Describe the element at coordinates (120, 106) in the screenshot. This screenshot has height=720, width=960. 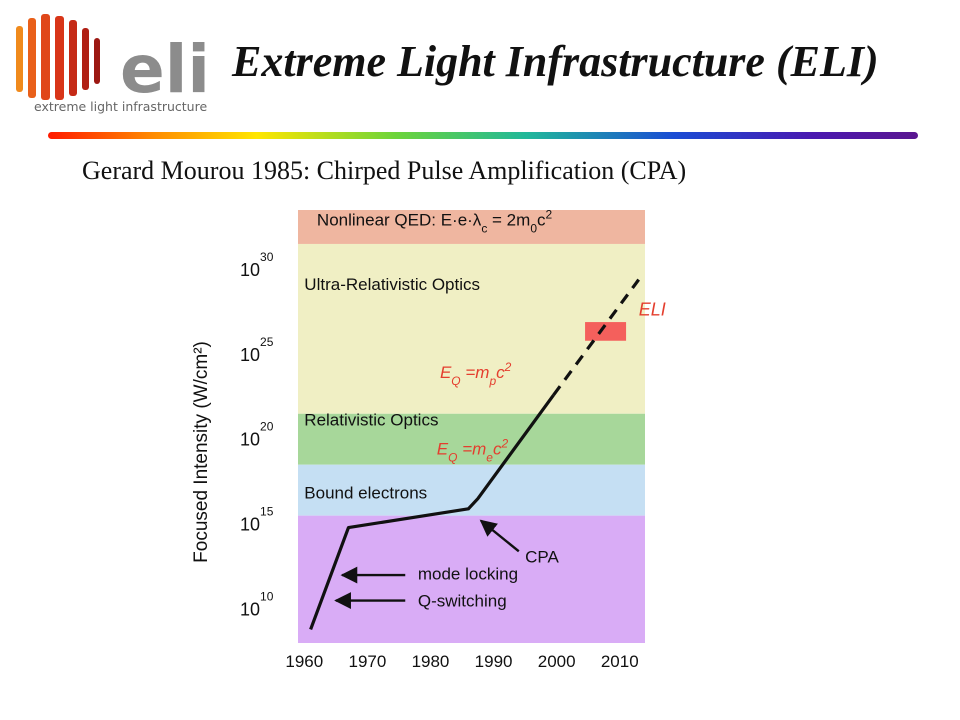
I see `logo-tagline: extreme light infrastructure` at that location.